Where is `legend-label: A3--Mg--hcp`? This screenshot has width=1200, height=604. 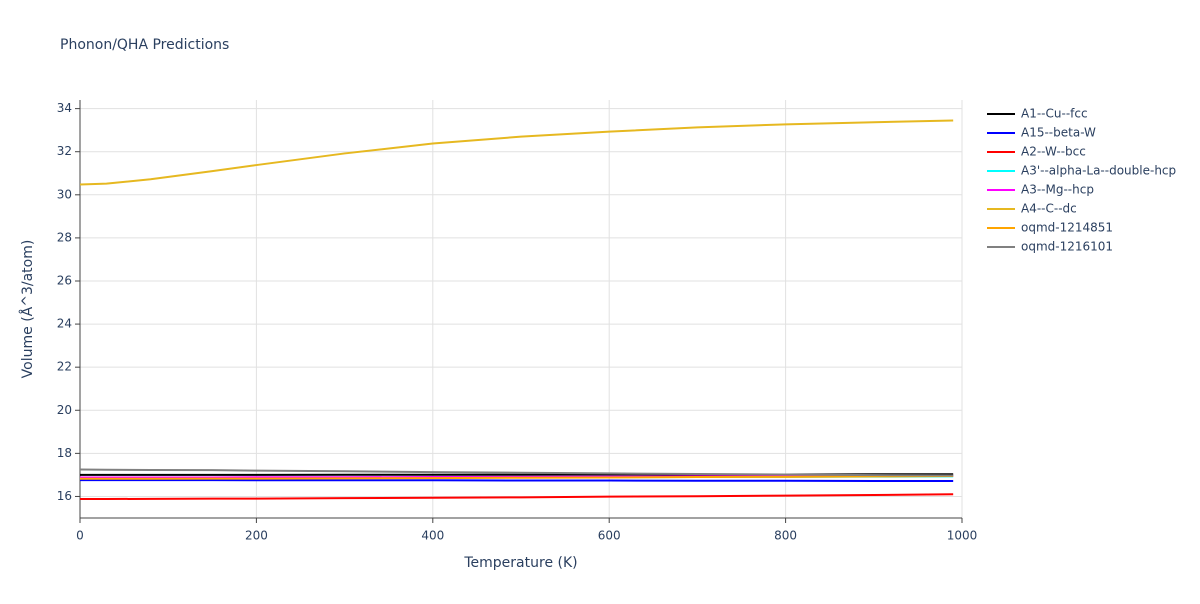
legend-label: A3--Mg--hcp is located at coordinates (1057, 190).